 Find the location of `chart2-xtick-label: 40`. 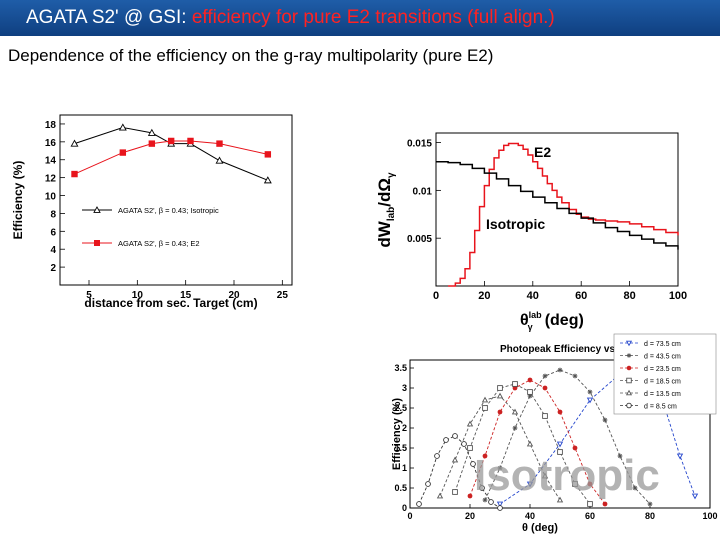

chart2-xtick-label: 40 is located at coordinates (533, 296).